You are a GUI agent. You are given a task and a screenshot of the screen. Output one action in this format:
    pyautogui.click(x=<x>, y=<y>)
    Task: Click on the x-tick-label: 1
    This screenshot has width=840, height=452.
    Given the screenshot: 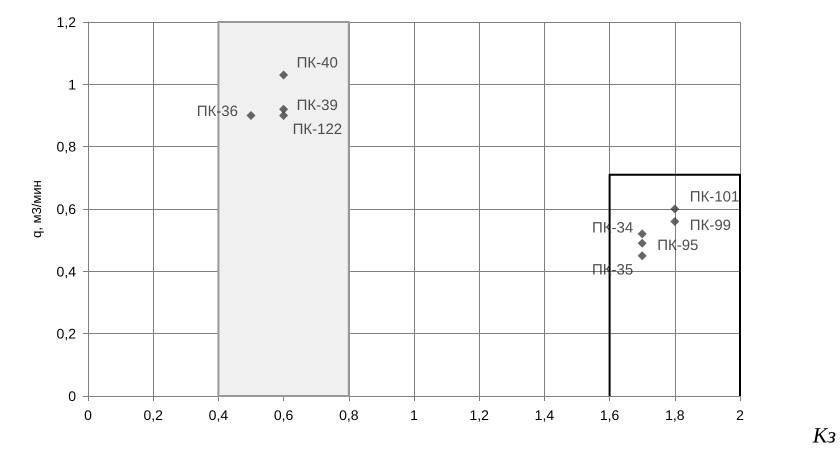 What is the action you would take?
    pyautogui.click(x=414, y=415)
    